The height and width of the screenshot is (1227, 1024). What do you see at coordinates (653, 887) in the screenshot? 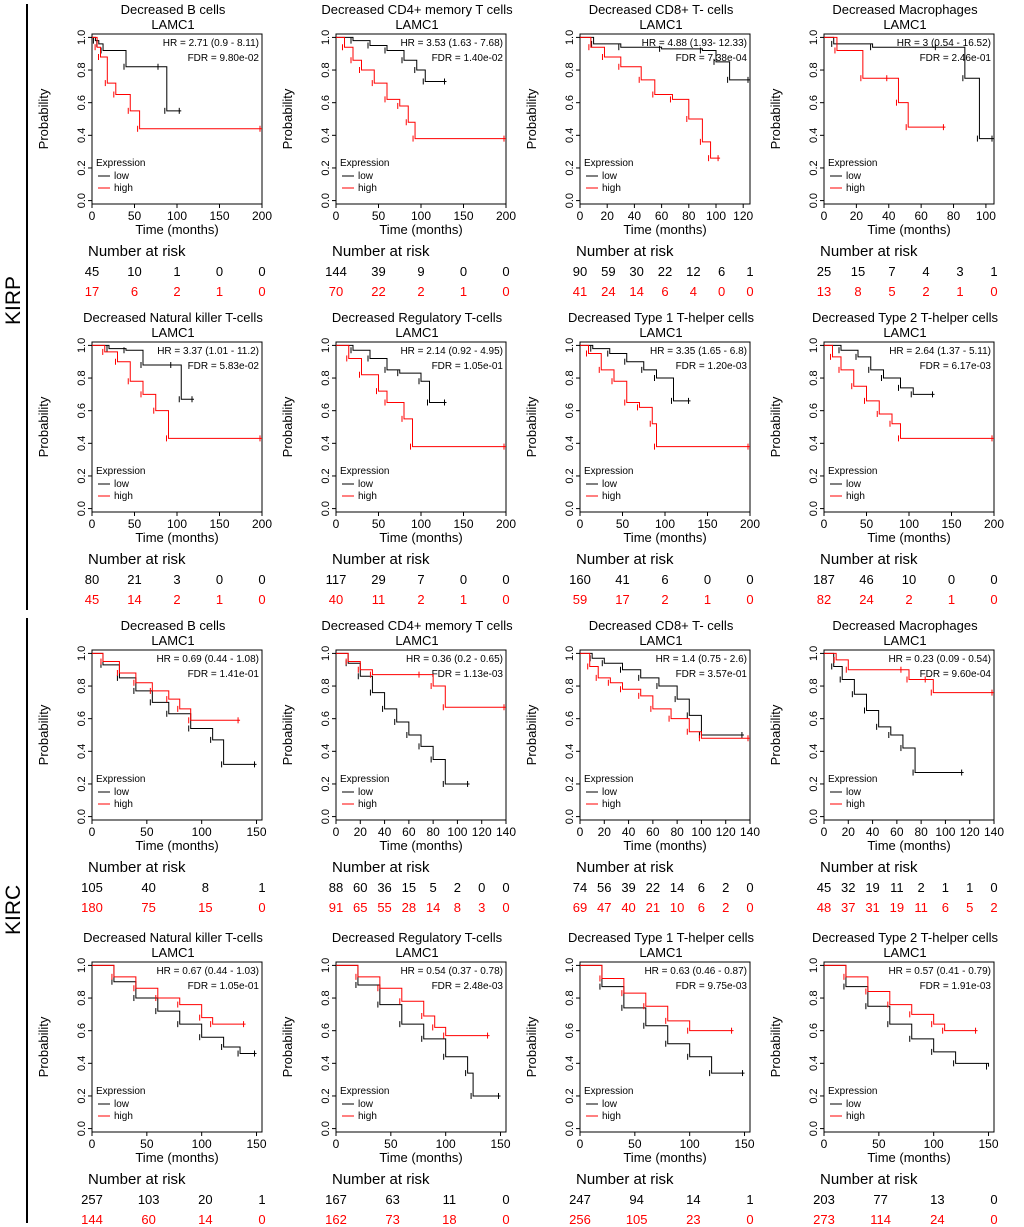
I see `risk-count-low: 22` at bounding box center [653, 887].